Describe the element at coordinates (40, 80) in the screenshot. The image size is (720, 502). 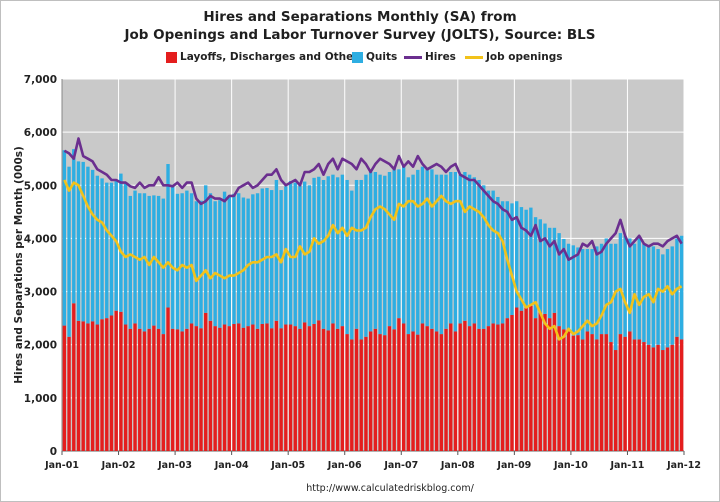
I see `y-tick-label: 7,000` at that location.